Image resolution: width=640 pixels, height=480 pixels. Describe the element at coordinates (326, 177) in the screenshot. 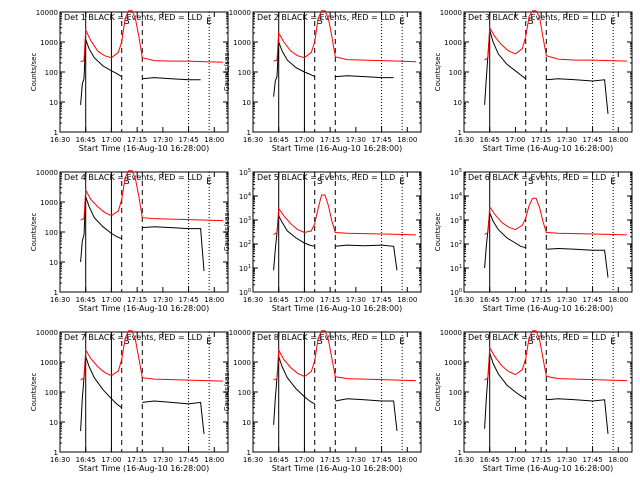

I see `panel-title: Det 5 BLACK = Events, RED = LLD` at that location.